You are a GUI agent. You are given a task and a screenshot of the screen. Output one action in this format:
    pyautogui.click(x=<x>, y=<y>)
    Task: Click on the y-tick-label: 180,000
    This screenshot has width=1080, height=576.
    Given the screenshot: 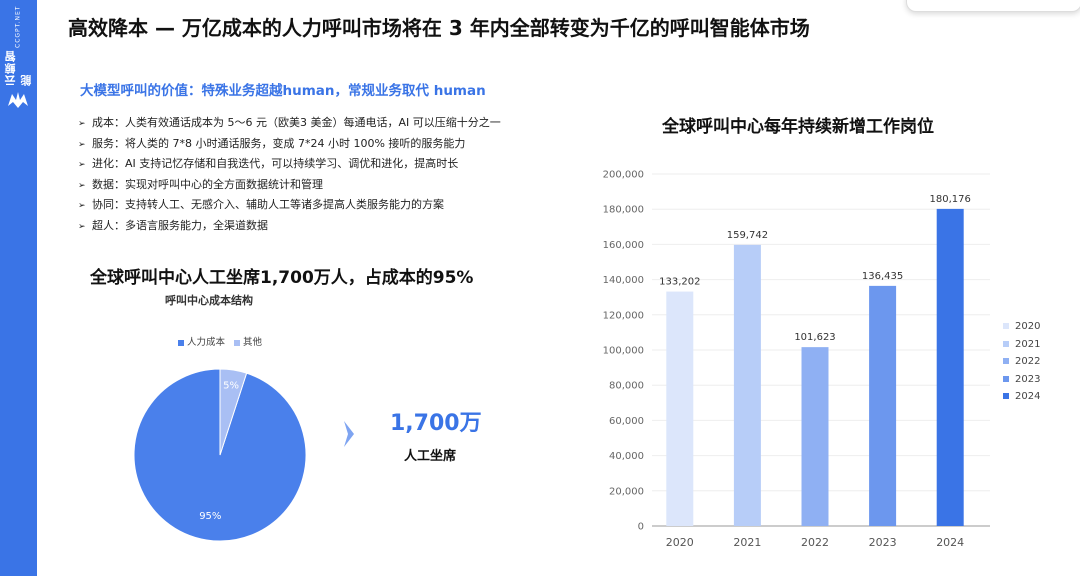 What is the action you would take?
    pyautogui.click(x=623, y=210)
    